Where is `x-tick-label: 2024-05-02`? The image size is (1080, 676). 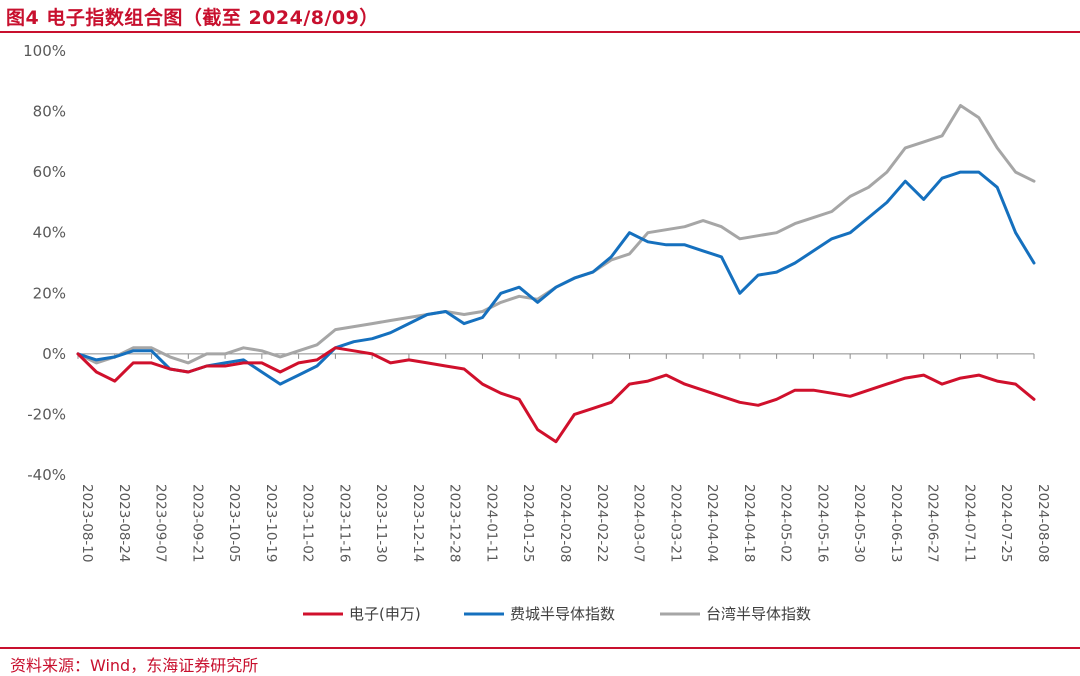
x-tick-label: 2024-05-02 is located at coordinates (786, 523).